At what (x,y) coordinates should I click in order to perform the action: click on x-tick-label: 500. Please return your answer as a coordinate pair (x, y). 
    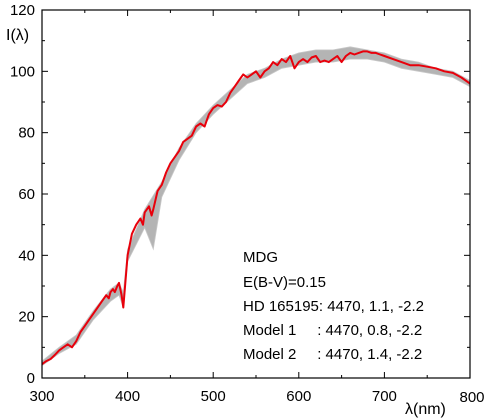
    Looking at the image, I should click on (213, 396).